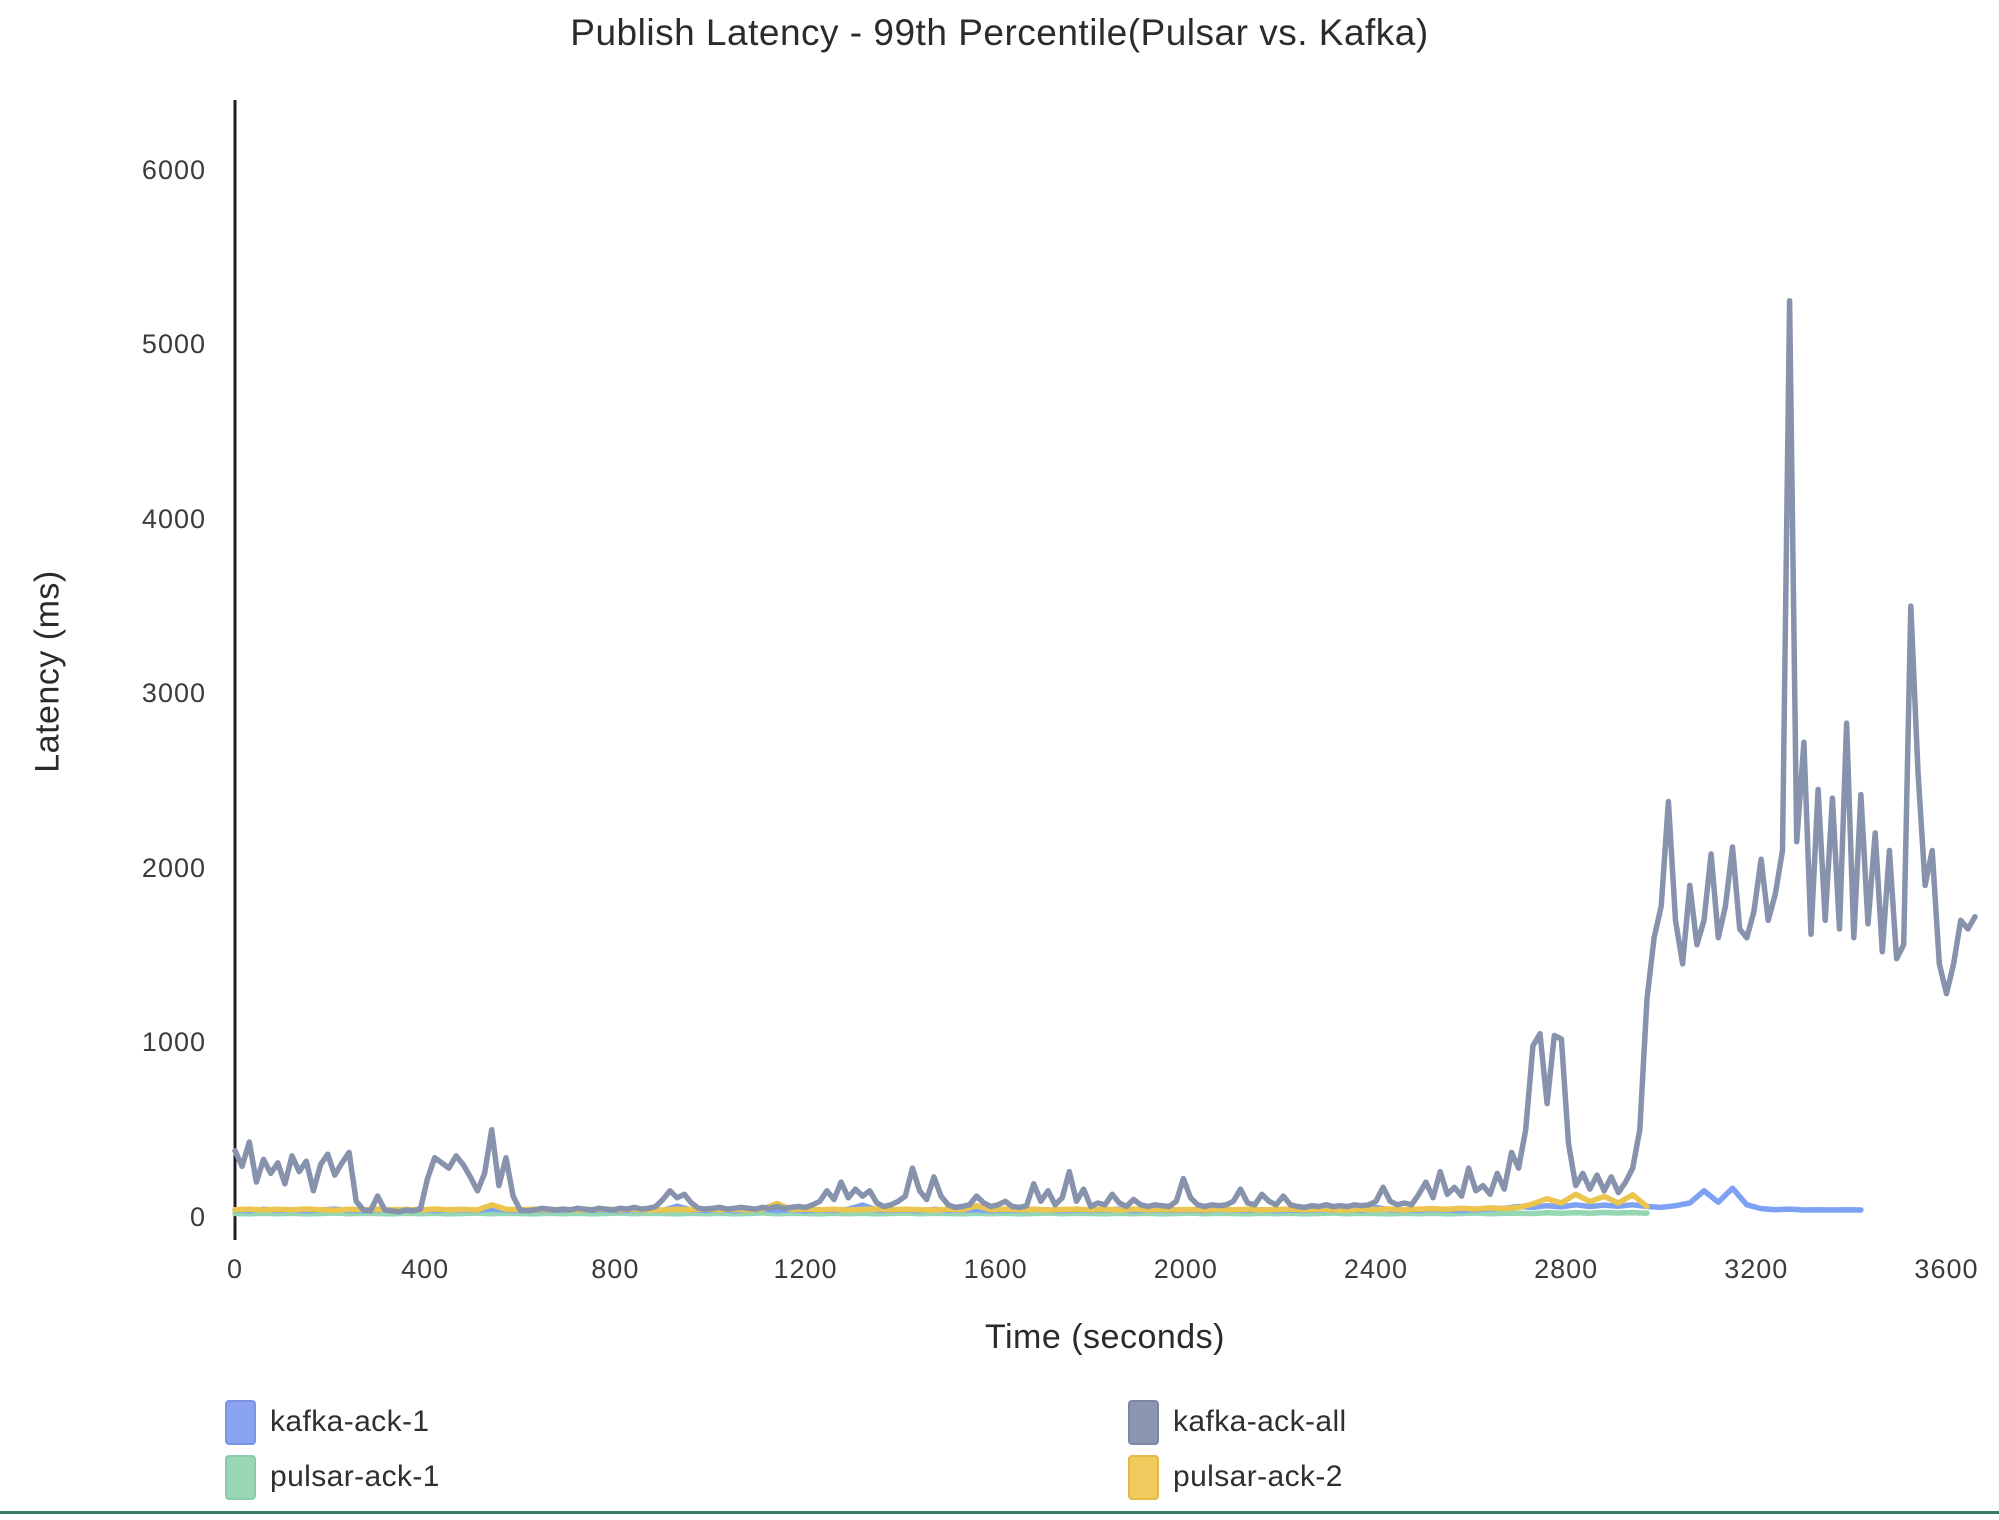 This screenshot has width=1999, height=1520. Describe the element at coordinates (197, 1217) in the screenshot. I see `y-tick-label: 0` at that location.